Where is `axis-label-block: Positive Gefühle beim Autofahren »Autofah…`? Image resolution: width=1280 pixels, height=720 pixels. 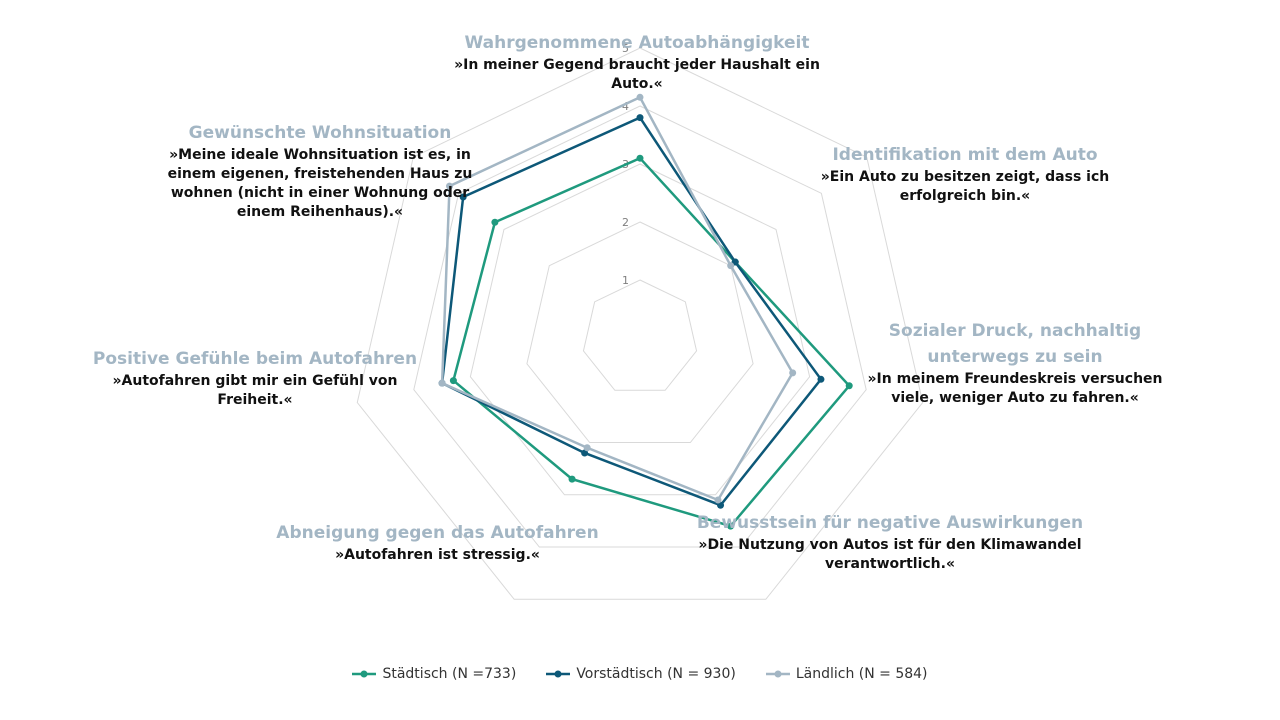
axis-label-block: Positive Gefühle beim Autofahren »Autofah… is located at coordinates (255, 378).